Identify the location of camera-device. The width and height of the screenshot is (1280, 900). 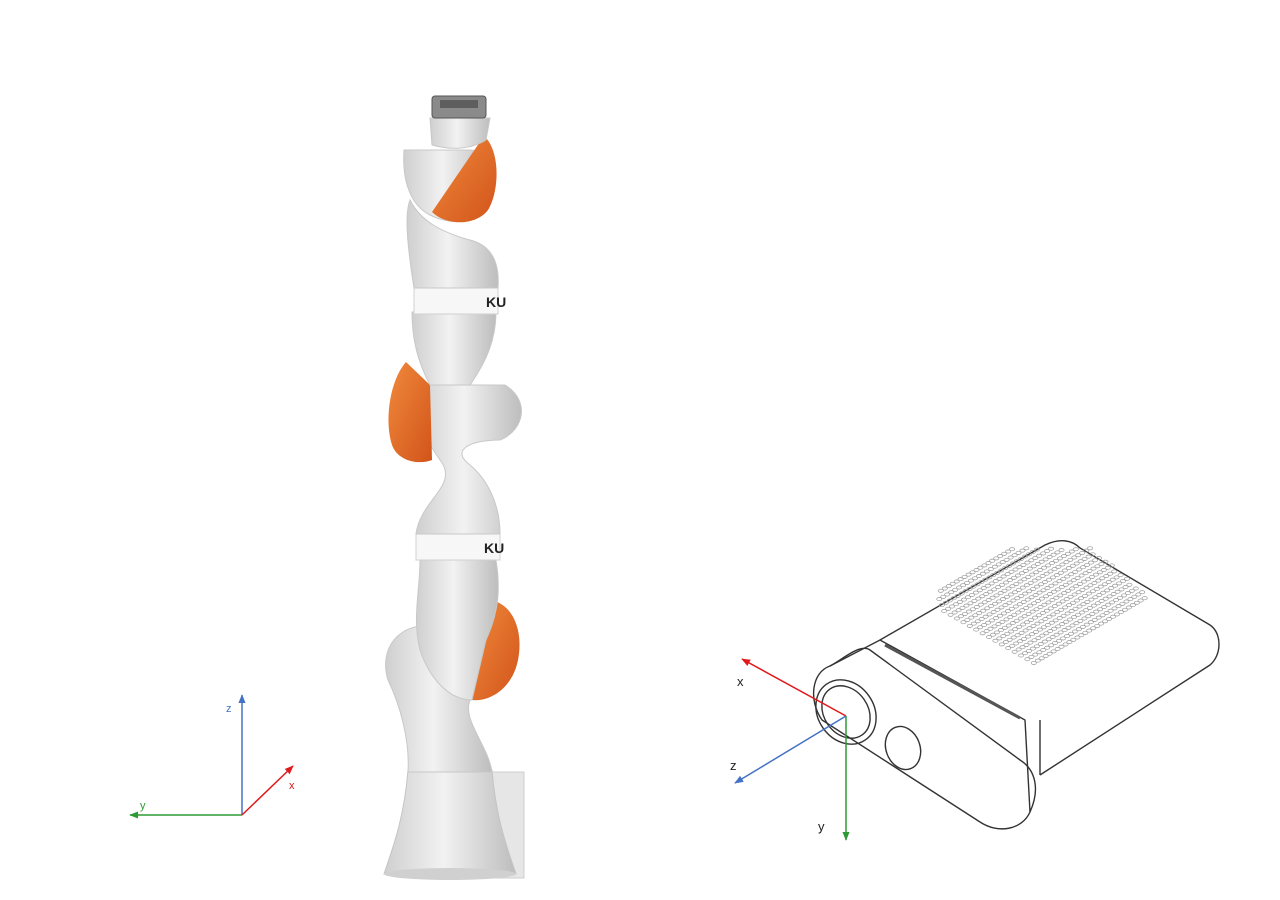
(1016, 685).